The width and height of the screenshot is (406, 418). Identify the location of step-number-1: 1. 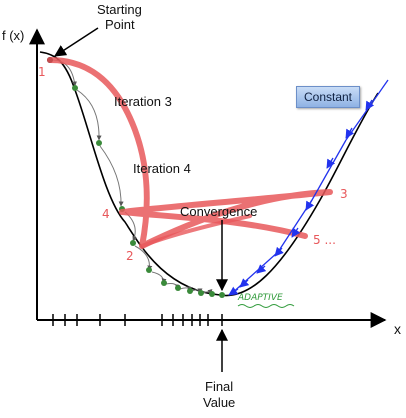
(42, 72).